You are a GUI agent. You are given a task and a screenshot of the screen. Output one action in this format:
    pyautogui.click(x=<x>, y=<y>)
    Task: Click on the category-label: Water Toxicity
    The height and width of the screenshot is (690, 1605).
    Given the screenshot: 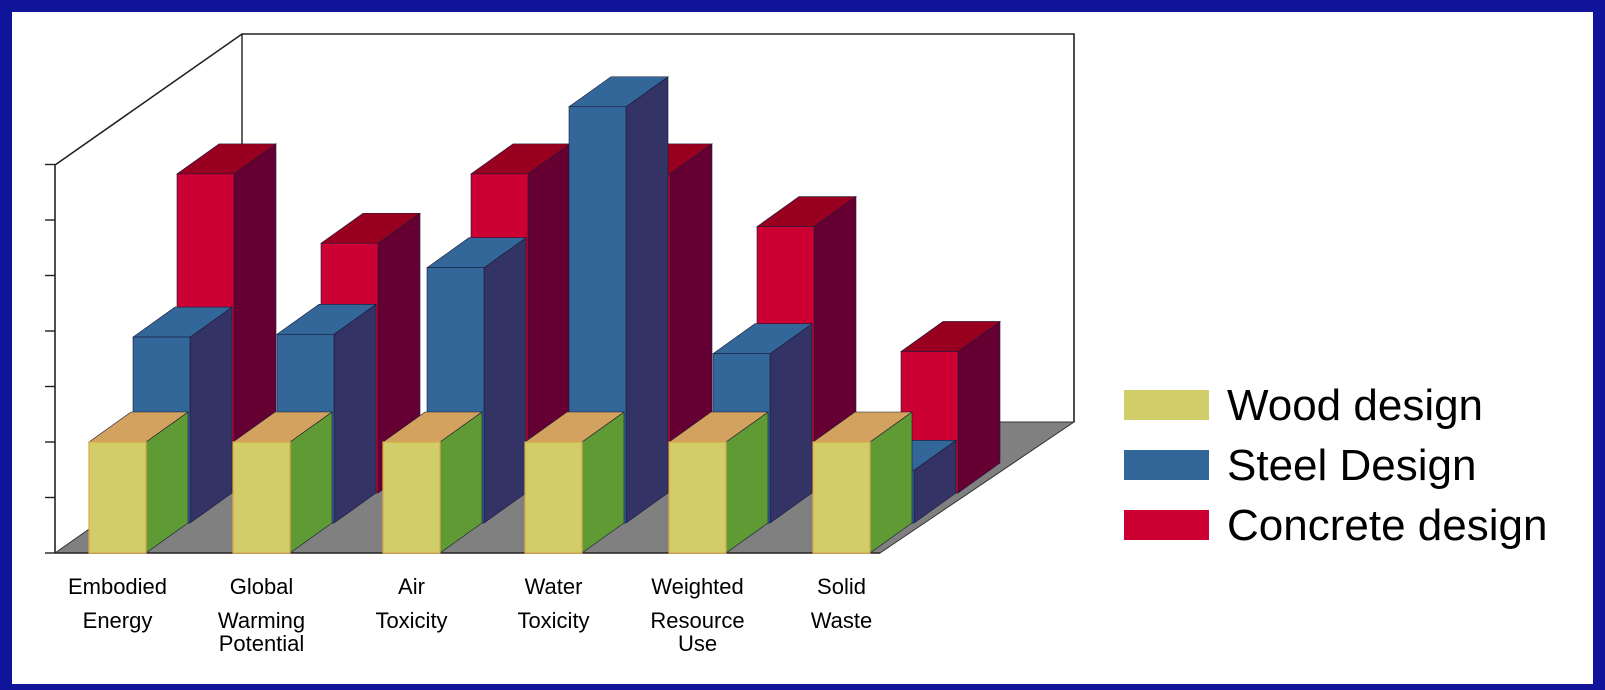 What is the action you would take?
    pyautogui.click(x=553, y=603)
    